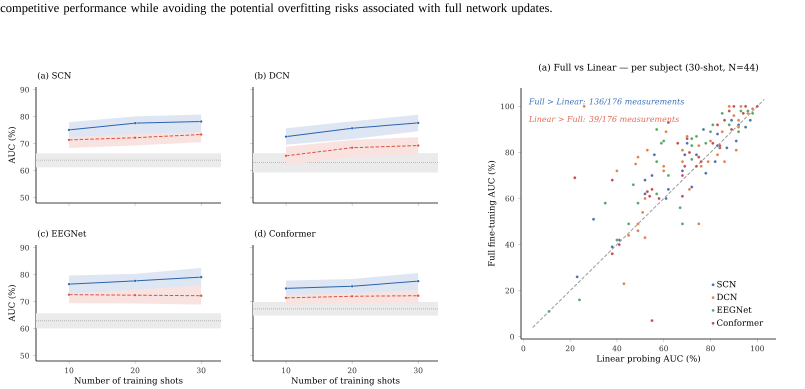 The image size is (805, 389). What do you see at coordinates (648, 359) in the screenshot?
I see `x-axis-title: Linear probing AUC (%)` at bounding box center [648, 359].